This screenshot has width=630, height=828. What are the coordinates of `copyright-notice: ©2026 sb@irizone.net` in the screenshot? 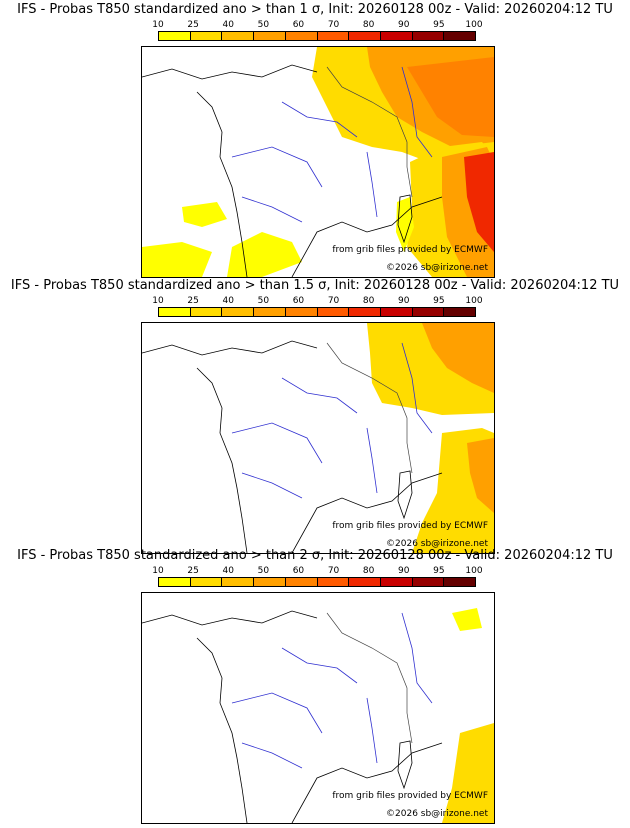 It's located at (437, 544).